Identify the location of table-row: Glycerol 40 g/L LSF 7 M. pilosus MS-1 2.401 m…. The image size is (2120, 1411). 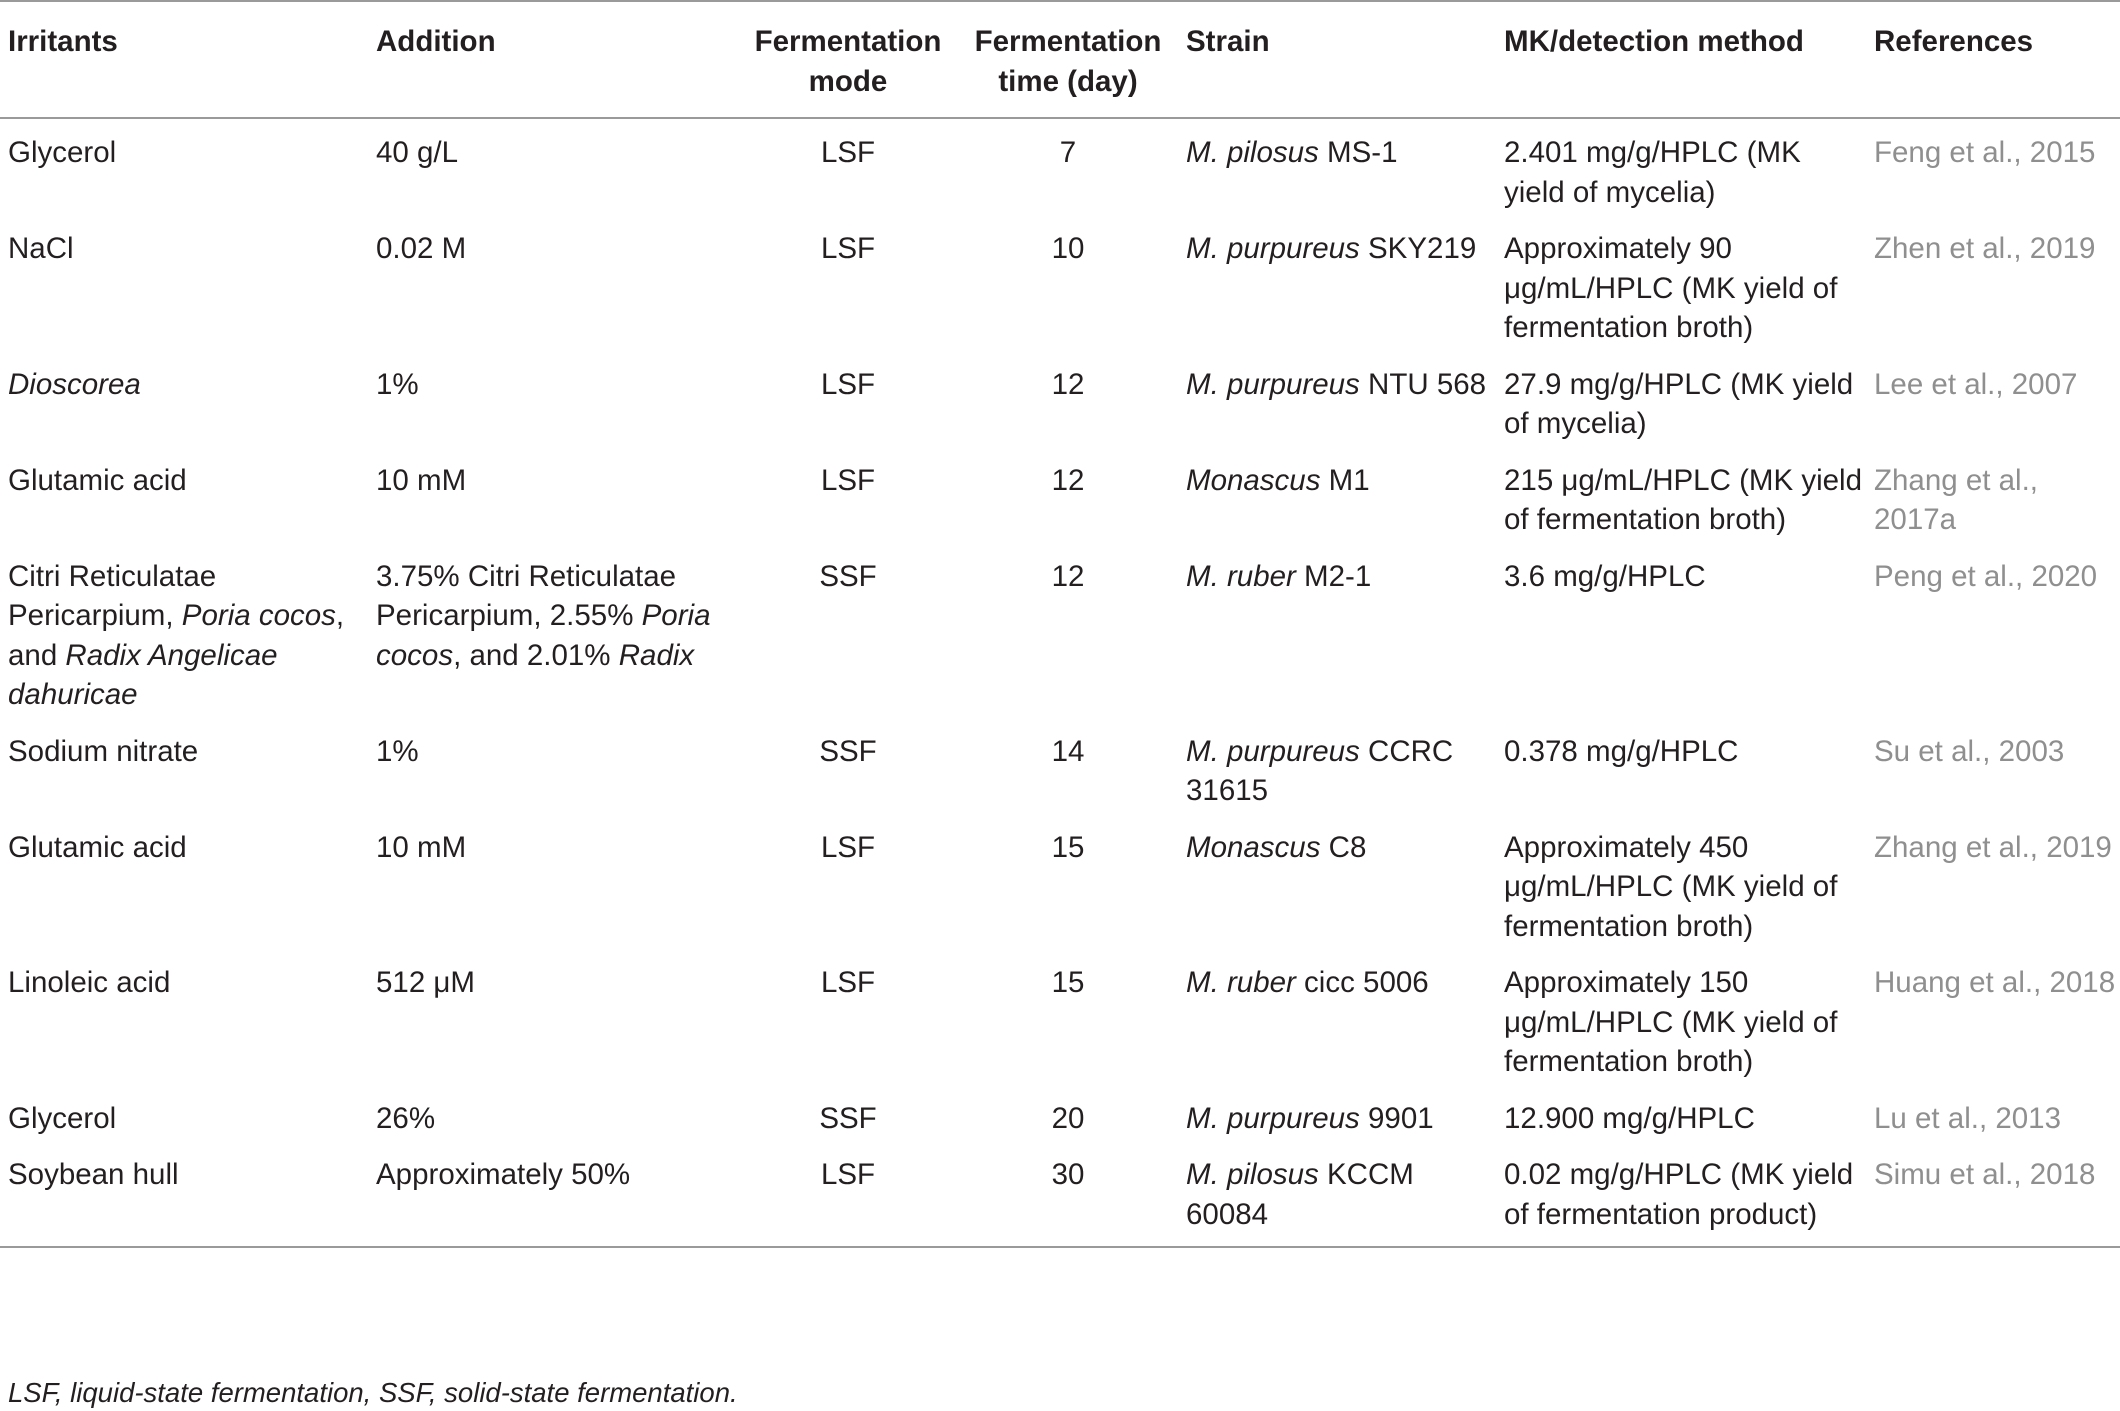
(1060, 168).